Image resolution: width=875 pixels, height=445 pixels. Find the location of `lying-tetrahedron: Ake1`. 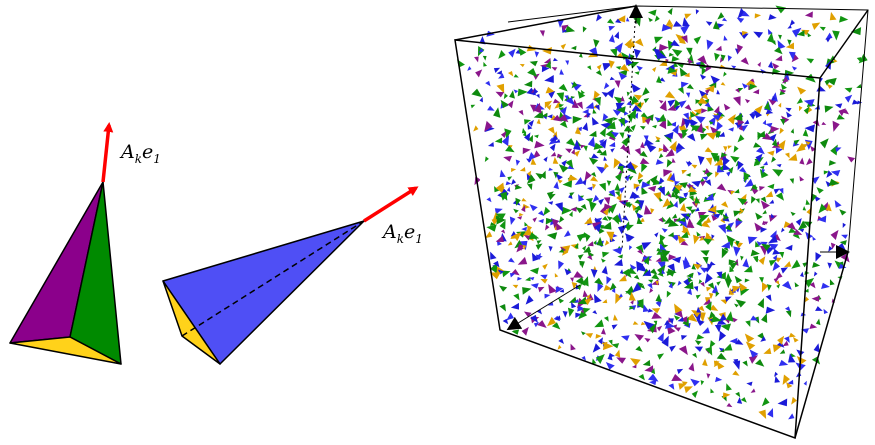

lying-tetrahedron: Ake1 is located at coordinates (292, 275).